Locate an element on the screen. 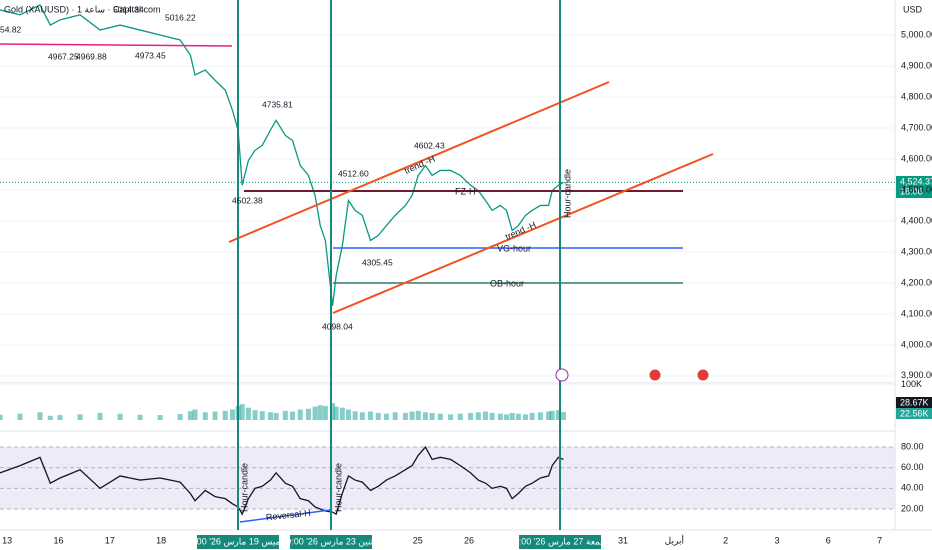  y-tick-label: 4,900.00 is located at coordinates (916, 65).